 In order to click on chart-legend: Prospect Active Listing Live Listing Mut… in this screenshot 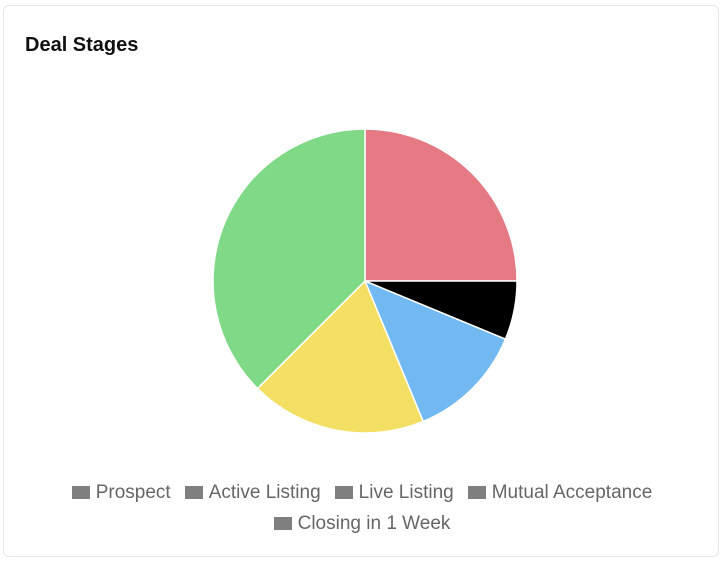, I will do `click(362, 508)`.